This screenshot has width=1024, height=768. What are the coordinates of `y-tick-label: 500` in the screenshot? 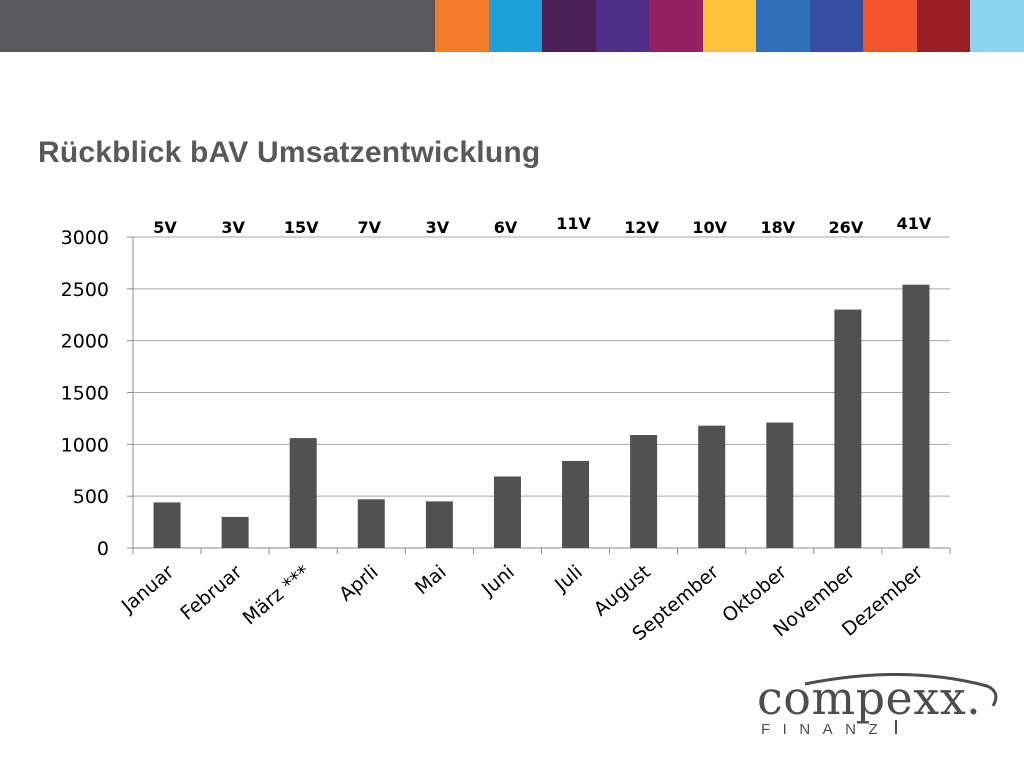 It's located at (91, 497).